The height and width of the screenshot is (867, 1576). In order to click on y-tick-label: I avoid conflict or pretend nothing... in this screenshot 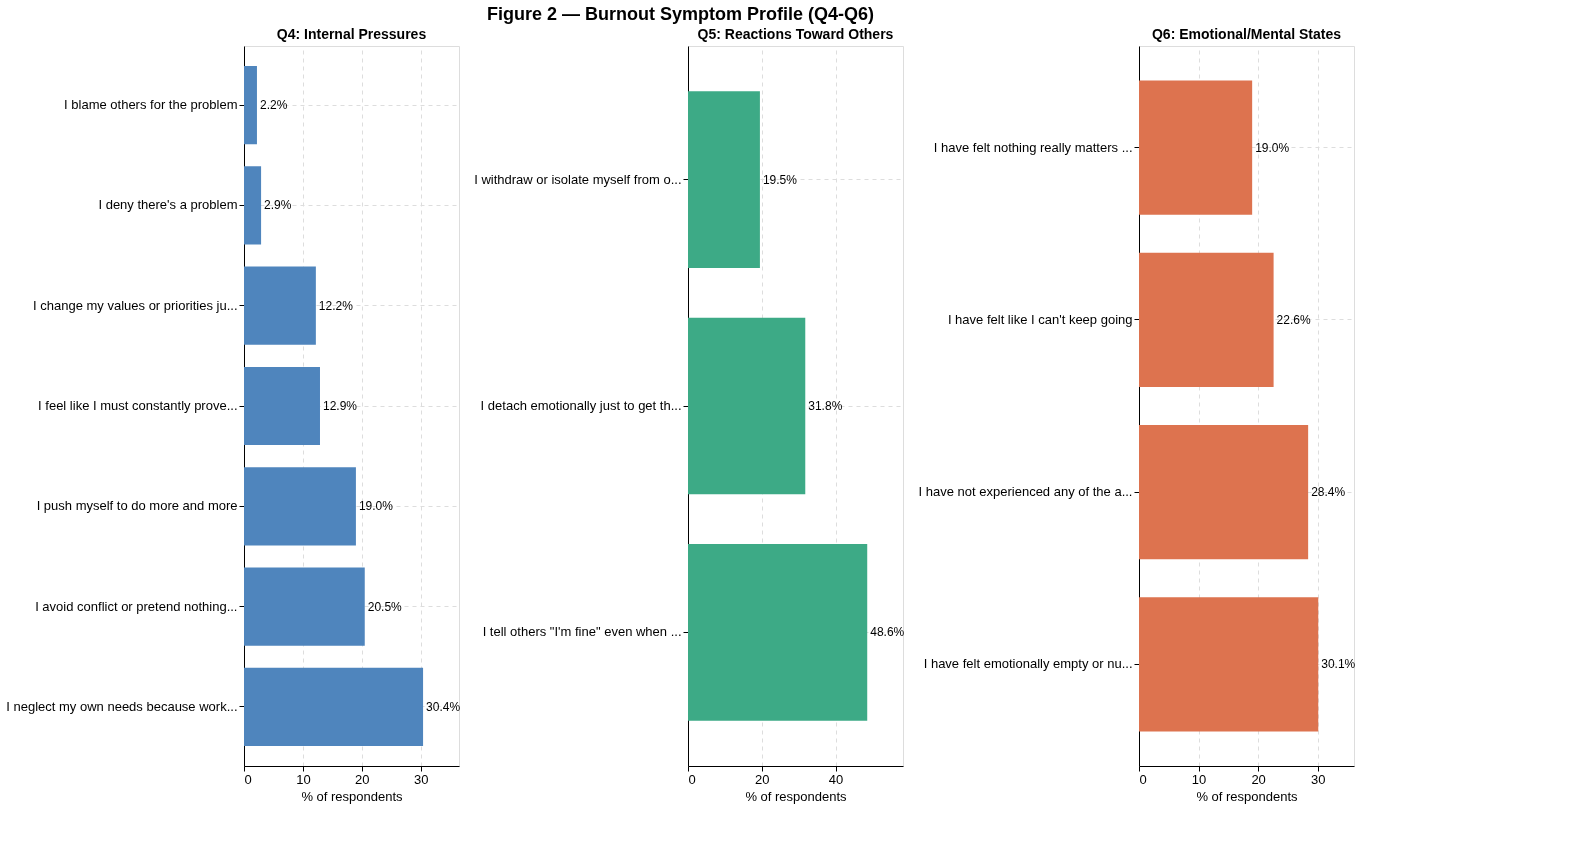, I will do `click(136, 606)`.